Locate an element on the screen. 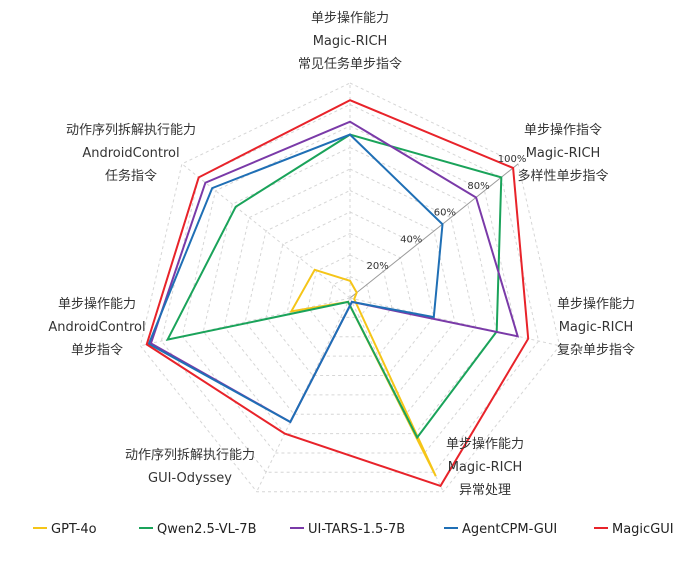 The height and width of the screenshot is (564, 700). legend-item: UI-TARS-1.5-7B is located at coordinates (347, 529).